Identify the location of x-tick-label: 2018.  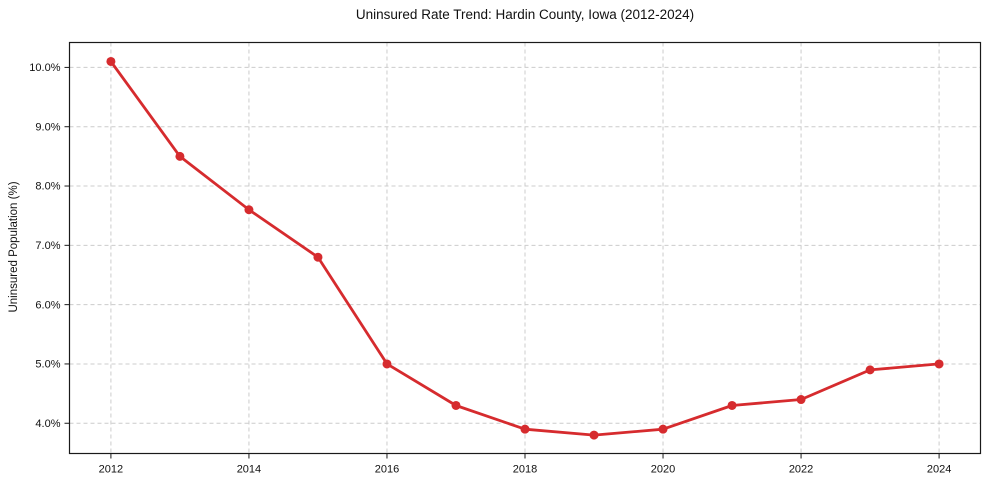
(525, 470).